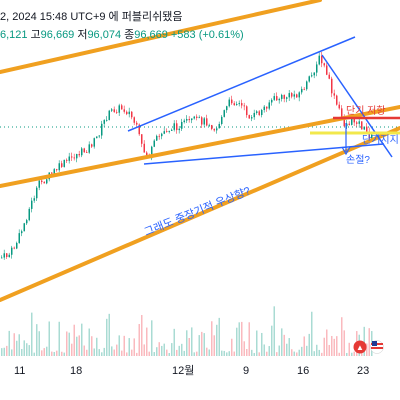 The width and height of the screenshot is (400, 400). Describe the element at coordinates (366, 111) in the screenshot. I see `annotation-resistance: 단기 저항` at that location.